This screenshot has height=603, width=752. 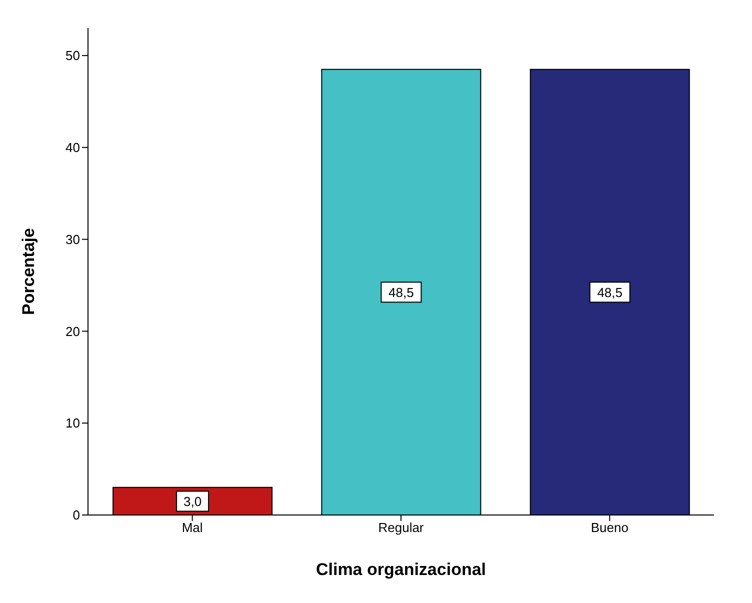 I want to click on y-tick-label: 20, so click(x=73, y=331).